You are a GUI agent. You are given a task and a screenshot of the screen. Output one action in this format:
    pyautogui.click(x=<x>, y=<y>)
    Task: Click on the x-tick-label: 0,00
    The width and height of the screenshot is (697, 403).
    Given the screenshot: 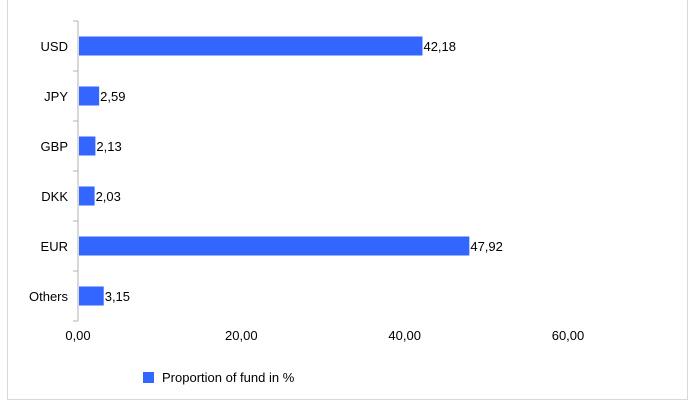 What is the action you would take?
    pyautogui.click(x=77, y=335)
    